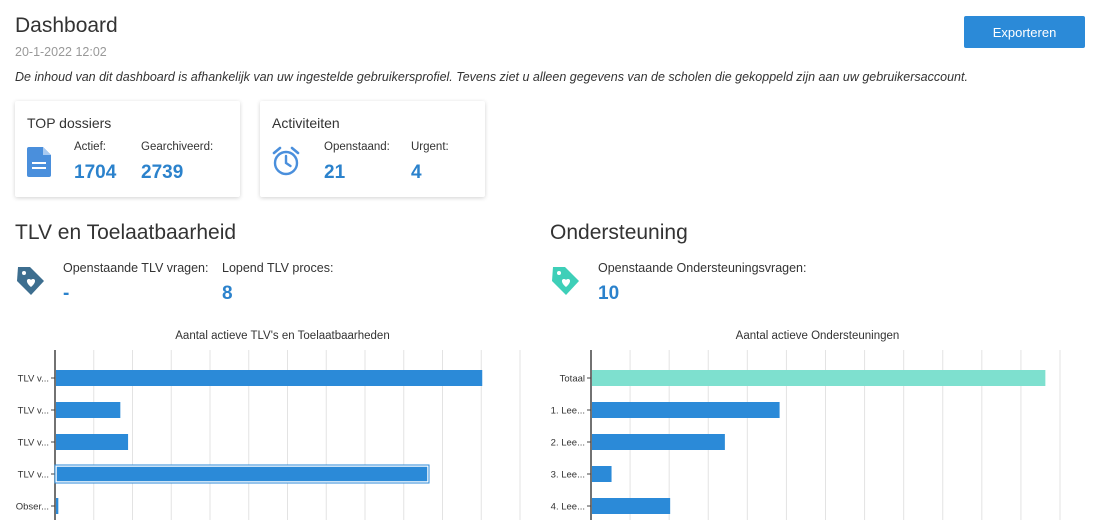 This screenshot has width=1100, height=520. Describe the element at coordinates (61, 52) in the screenshot. I see `page-date: 20-1-2022 12:02` at that location.